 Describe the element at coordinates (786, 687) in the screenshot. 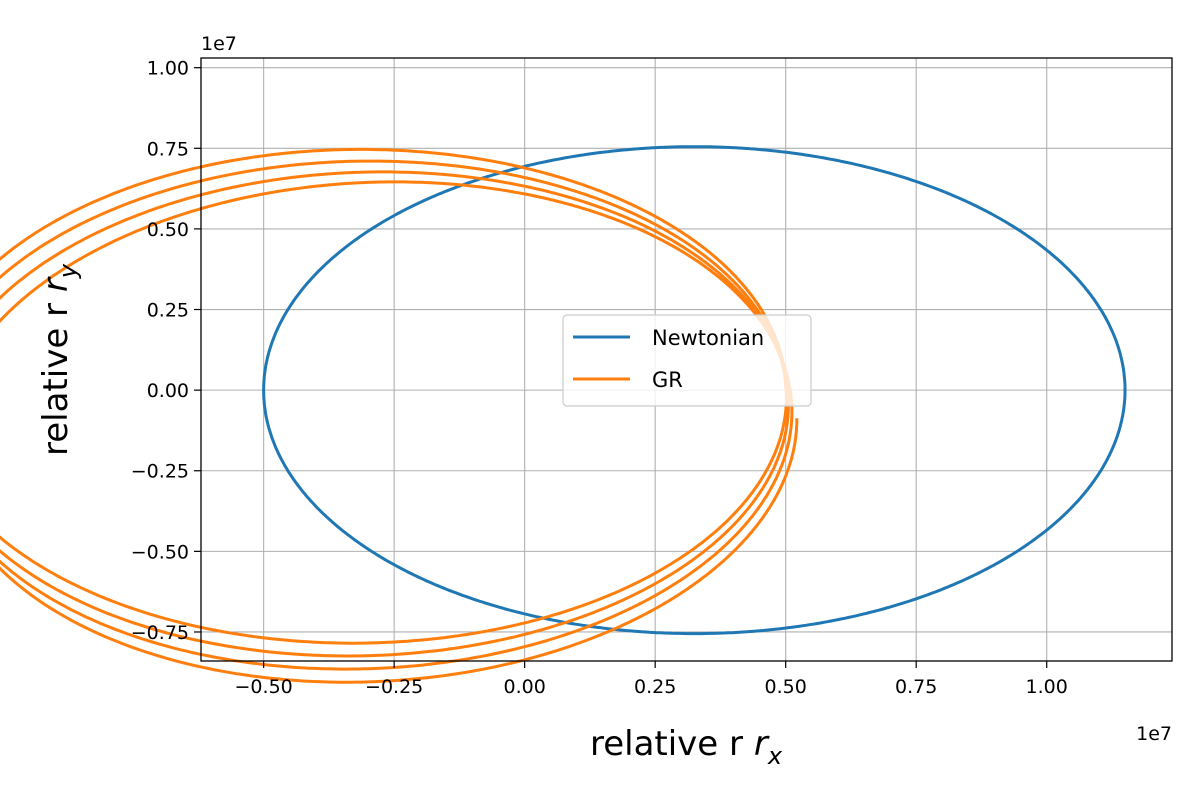

I see `x-tick-label: 0.50` at that location.